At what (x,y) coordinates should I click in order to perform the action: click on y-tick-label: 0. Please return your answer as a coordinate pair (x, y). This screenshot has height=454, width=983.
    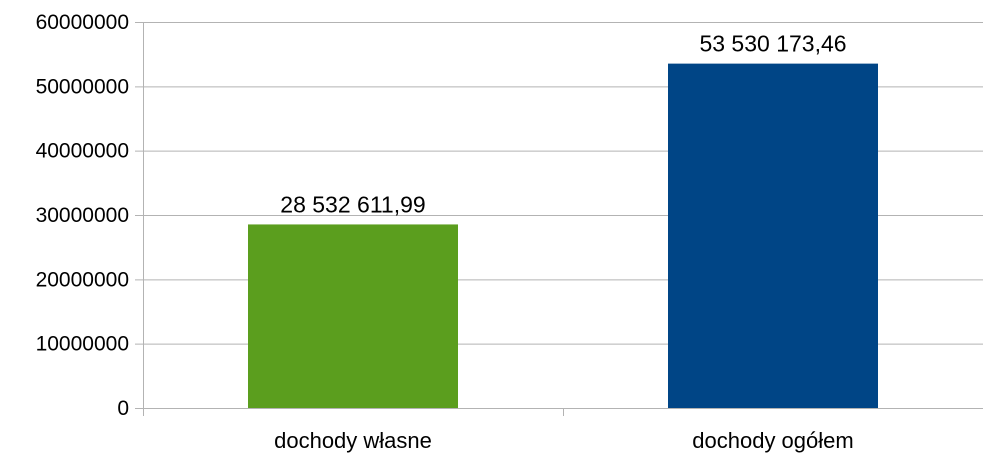
    Looking at the image, I should click on (123, 408).